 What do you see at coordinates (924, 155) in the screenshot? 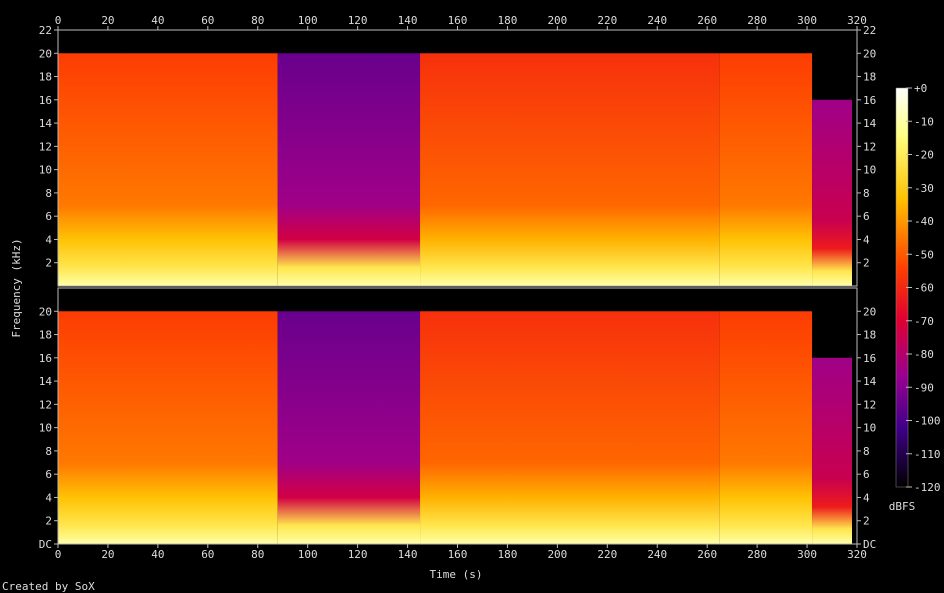
I see `colorbar-tick-label: -20` at bounding box center [924, 155].